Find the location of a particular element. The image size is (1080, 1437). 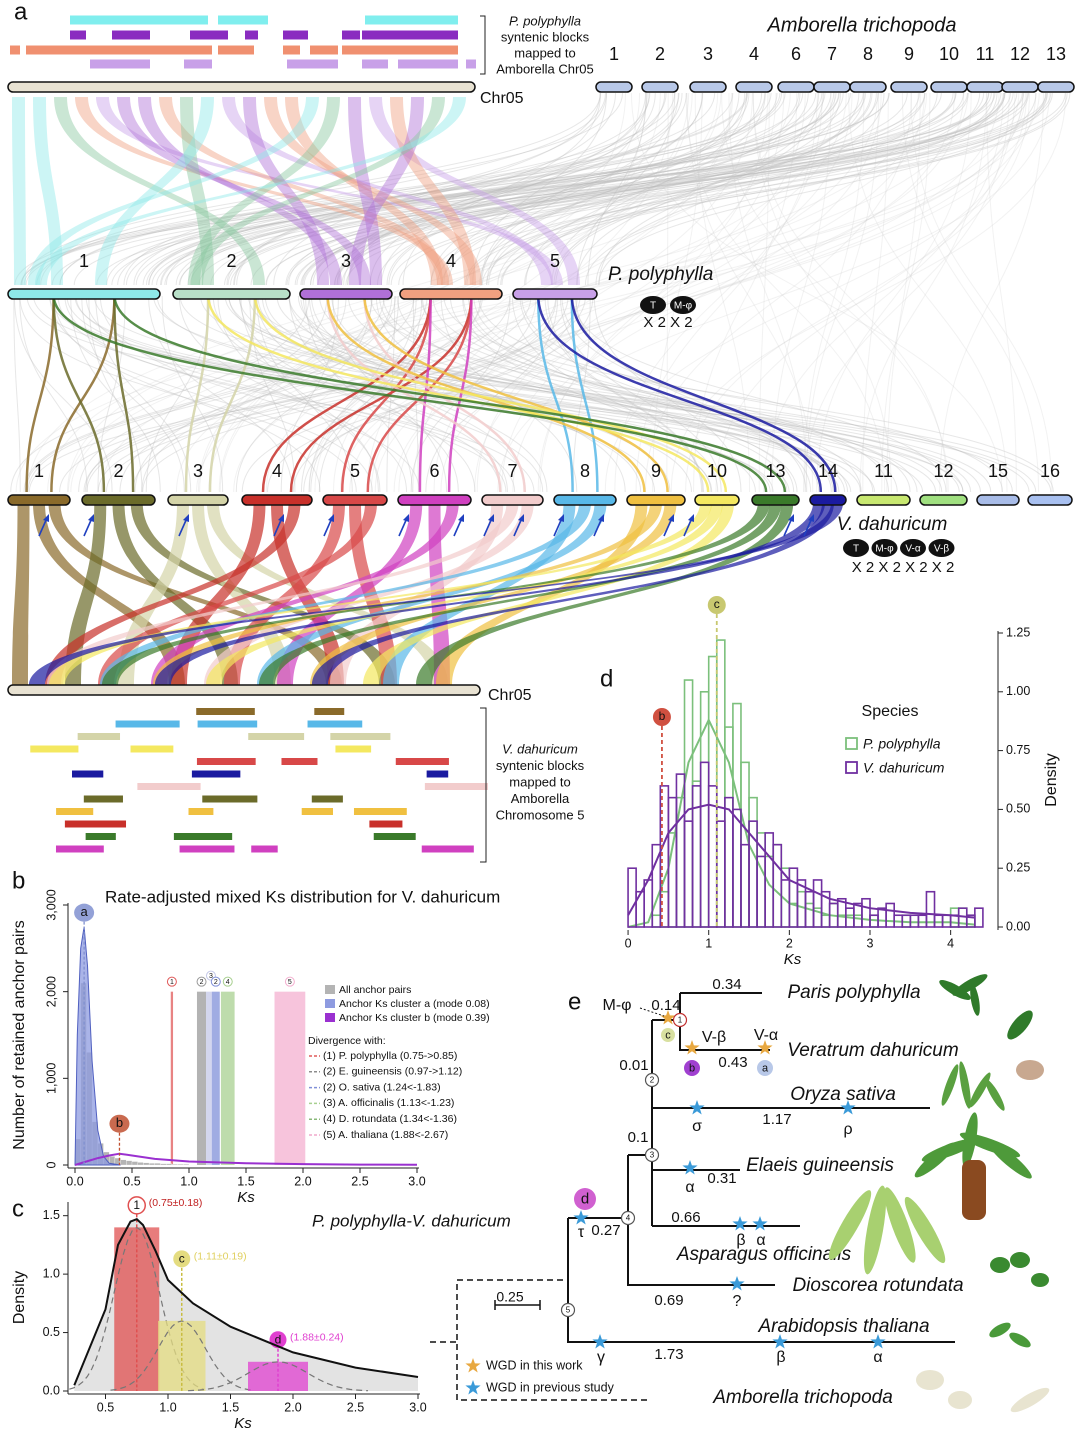

legend-text: Amborella Chr05 is located at coordinates (545, 68).